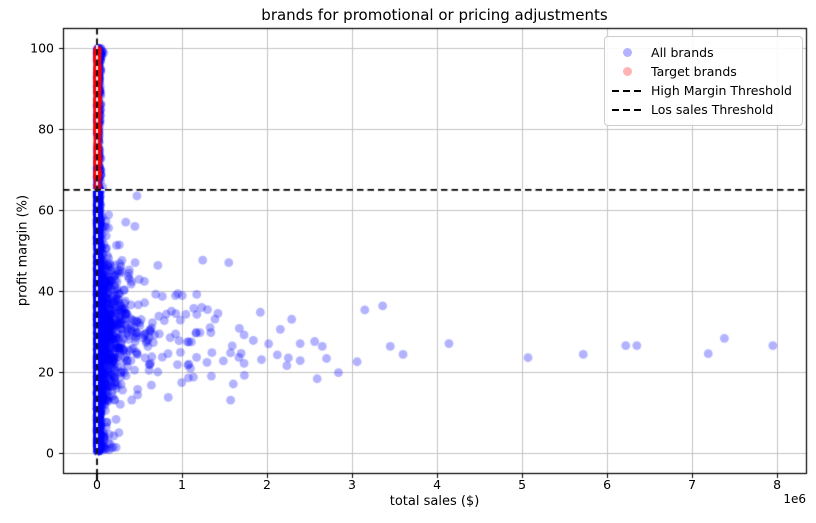 Image resolution: width=816 pixels, height=523 pixels. I want to click on x-axis-offset-label: 1e6, so click(794, 499).